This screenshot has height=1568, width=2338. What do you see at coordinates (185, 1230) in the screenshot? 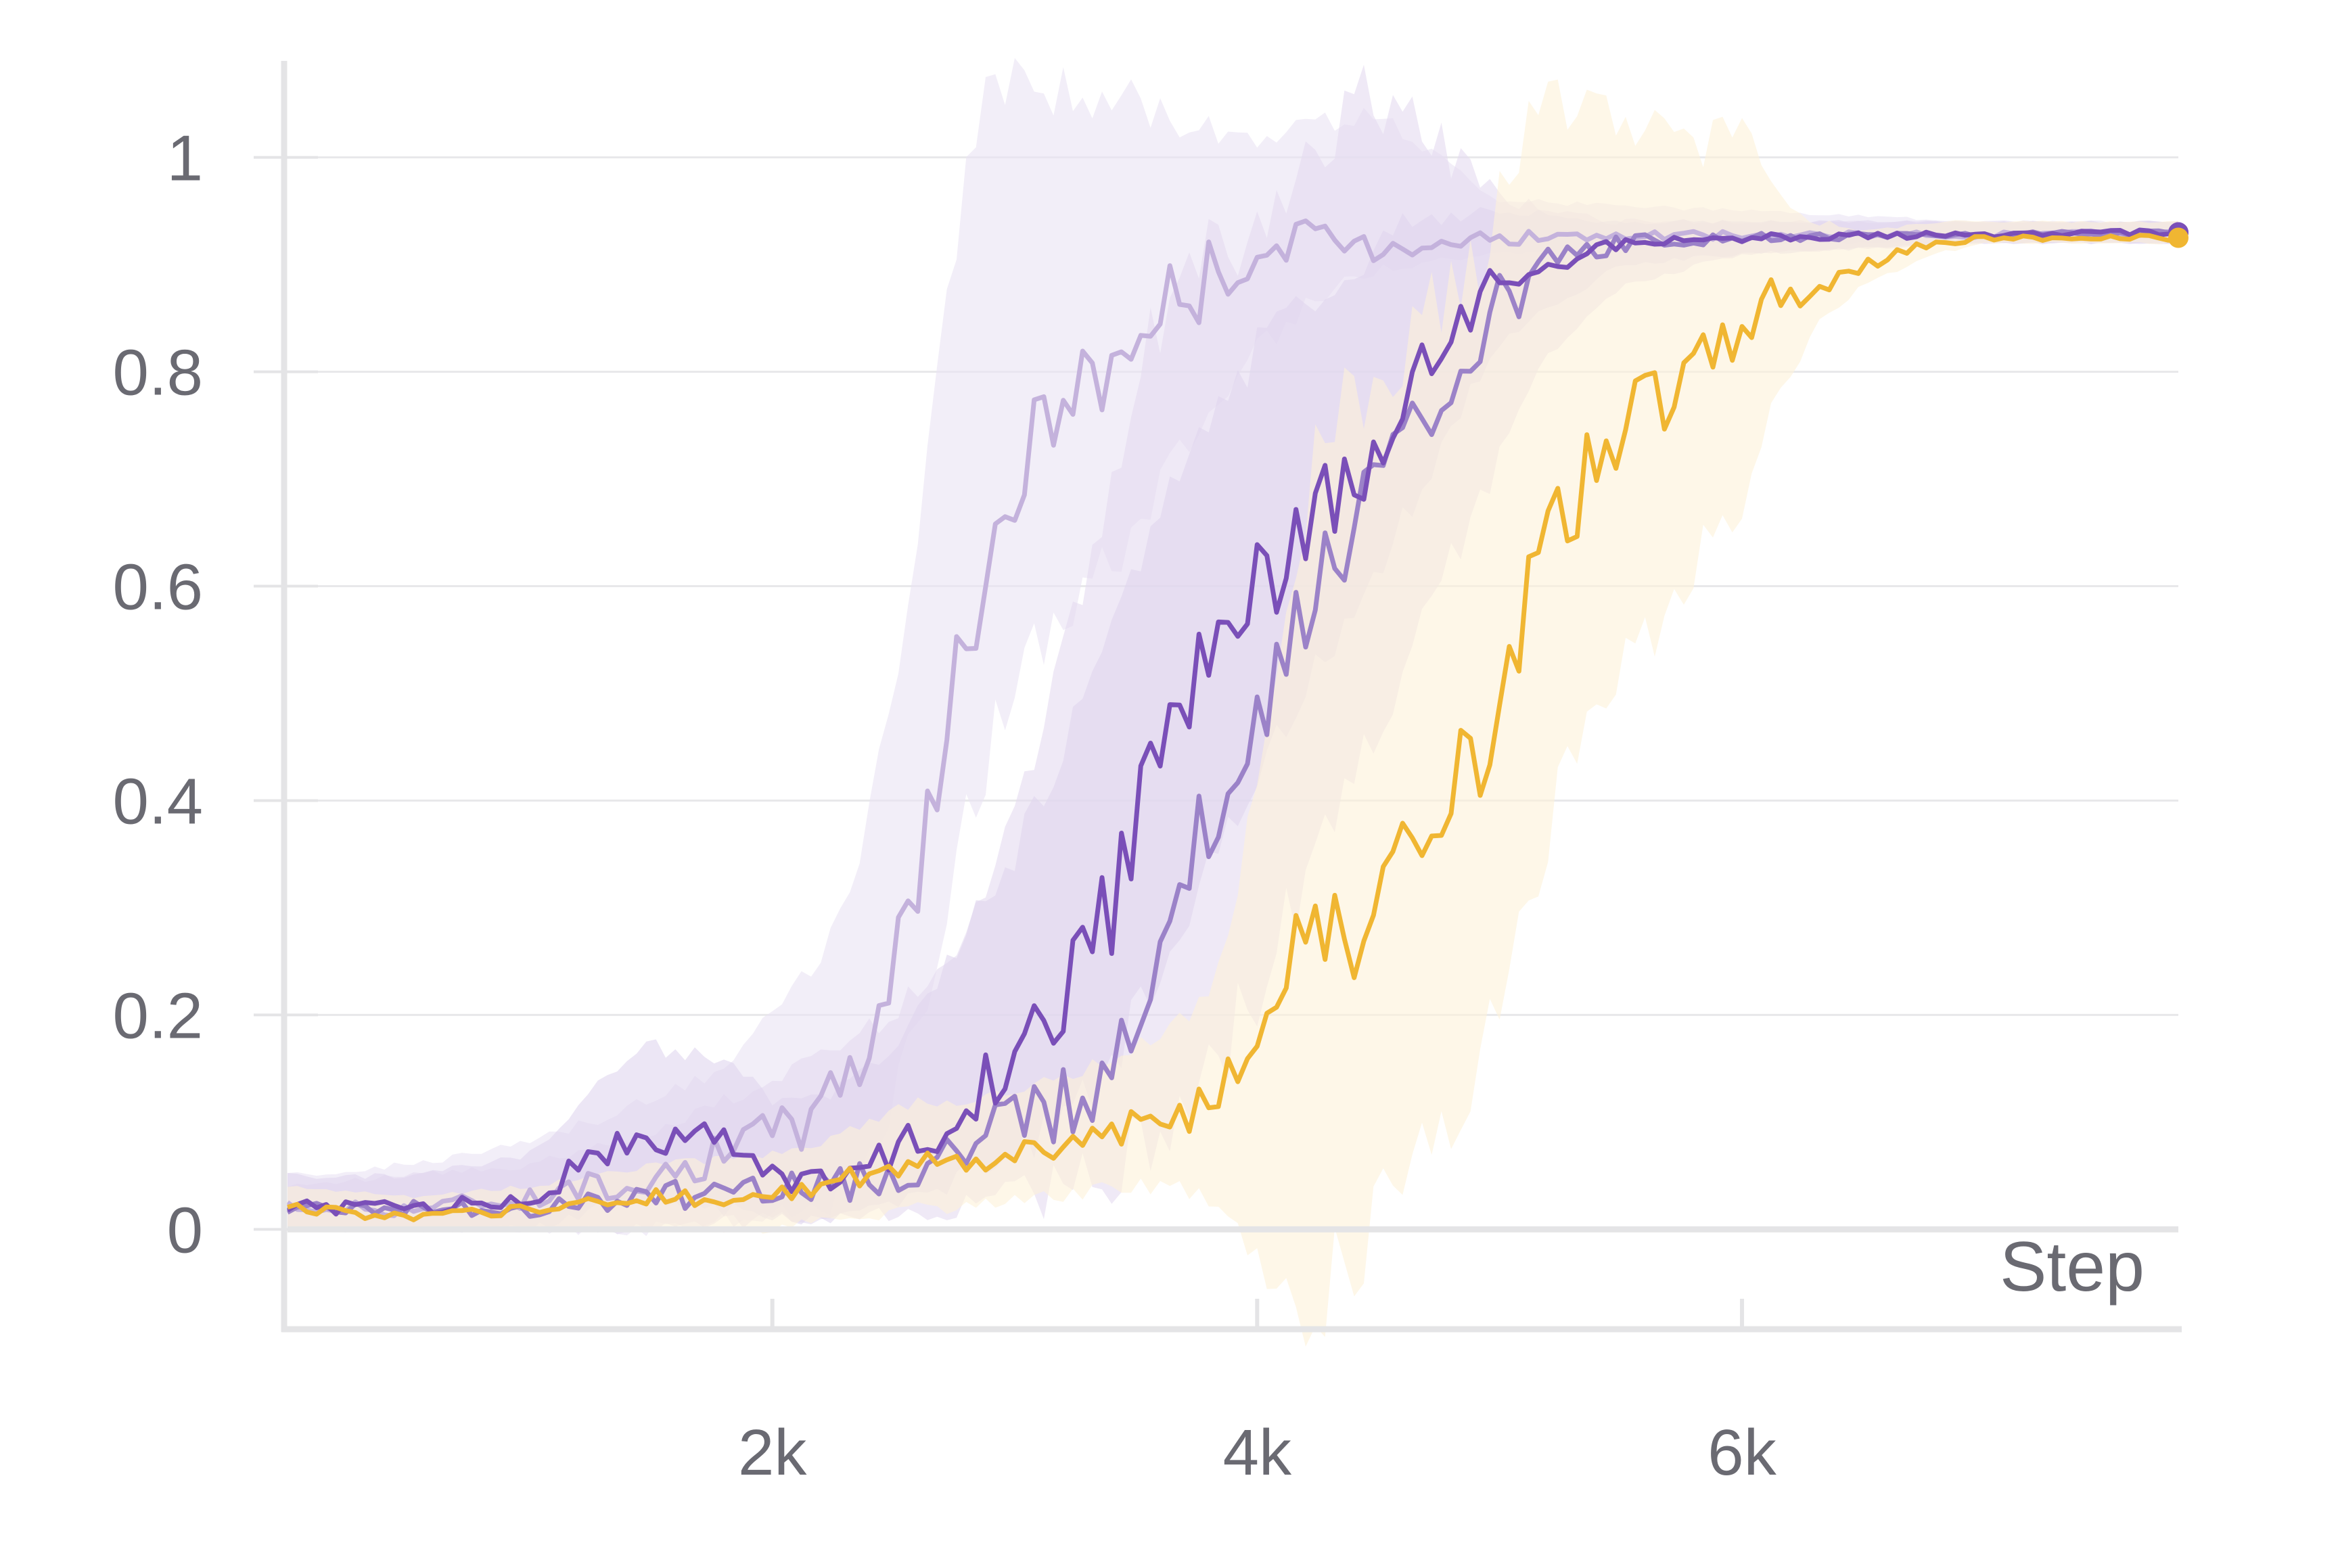
I see `y-tick-label: 0` at bounding box center [185, 1230].